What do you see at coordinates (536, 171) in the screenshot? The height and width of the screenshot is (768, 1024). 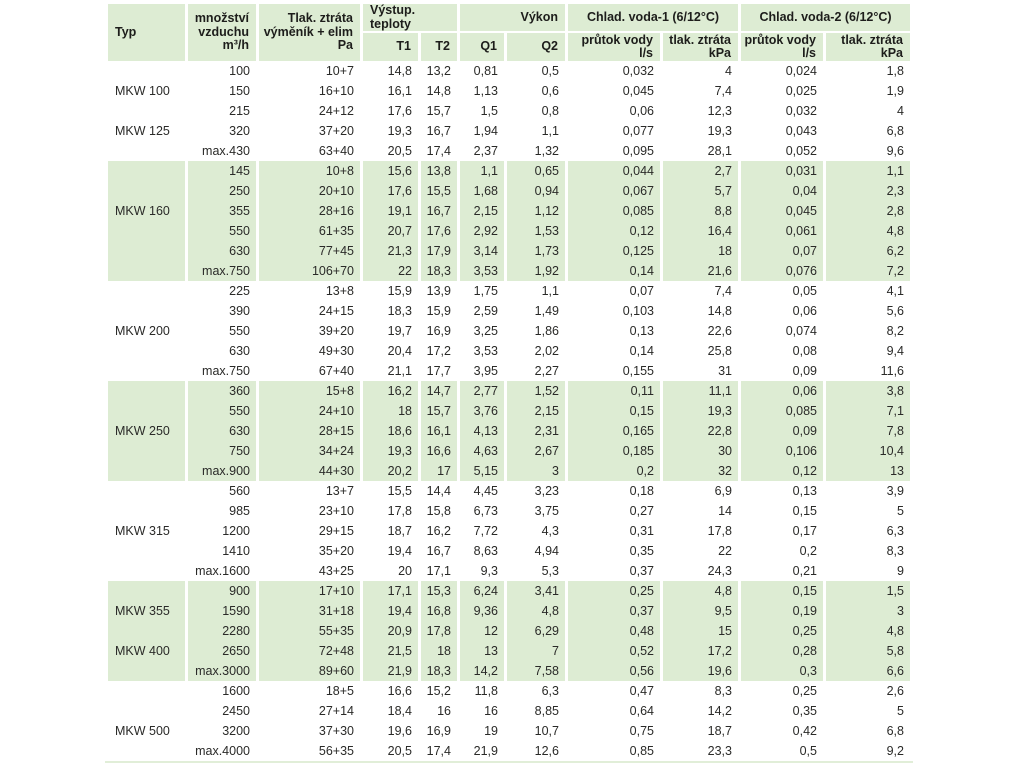 I see `value-cell: 0,65` at bounding box center [536, 171].